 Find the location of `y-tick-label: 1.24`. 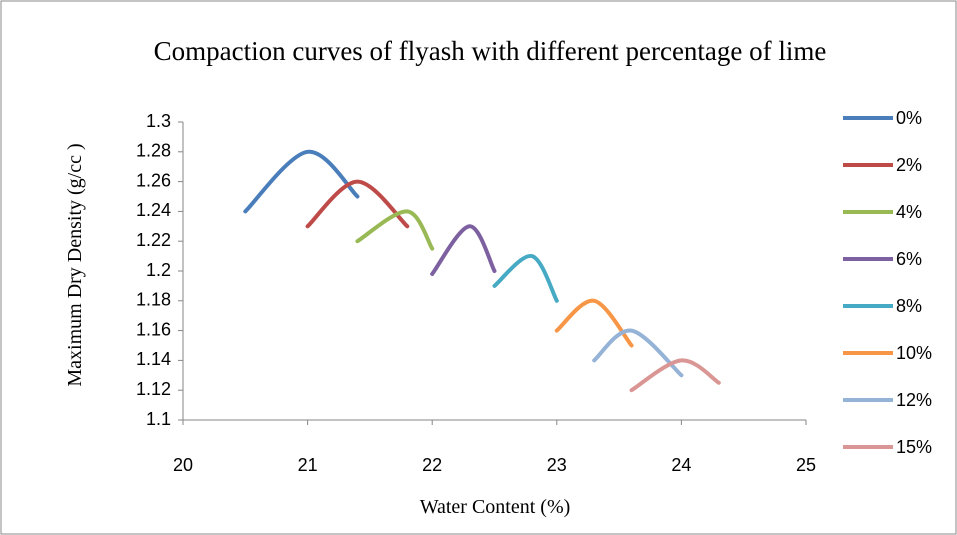

y-tick-label: 1.24 is located at coordinates (153, 210).